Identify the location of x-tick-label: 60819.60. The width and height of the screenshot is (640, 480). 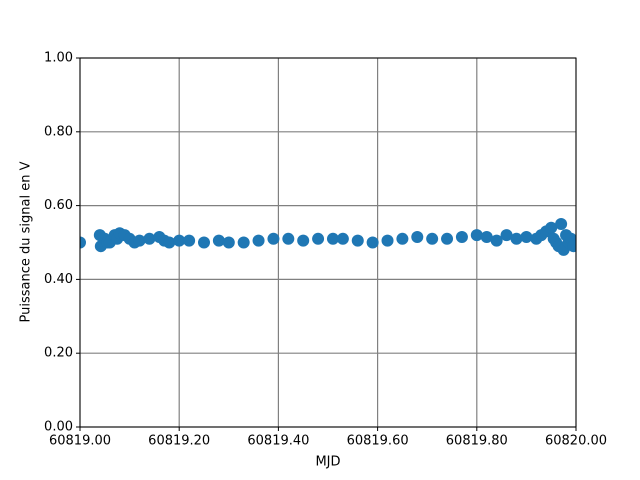
(378, 441).